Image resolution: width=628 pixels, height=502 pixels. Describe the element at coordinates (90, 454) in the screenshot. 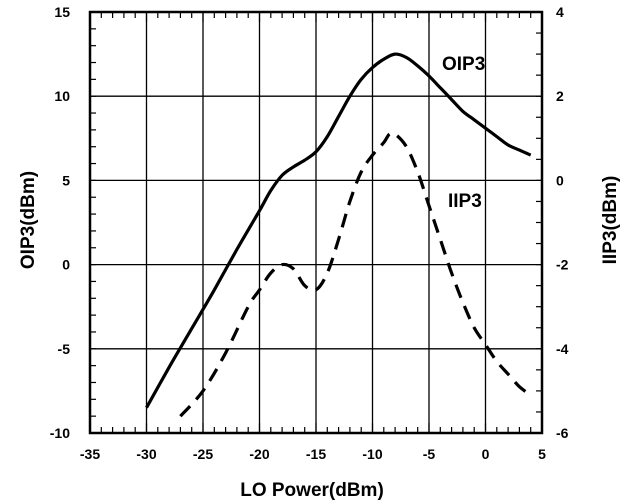

I see `x-tick-label: -35` at that location.